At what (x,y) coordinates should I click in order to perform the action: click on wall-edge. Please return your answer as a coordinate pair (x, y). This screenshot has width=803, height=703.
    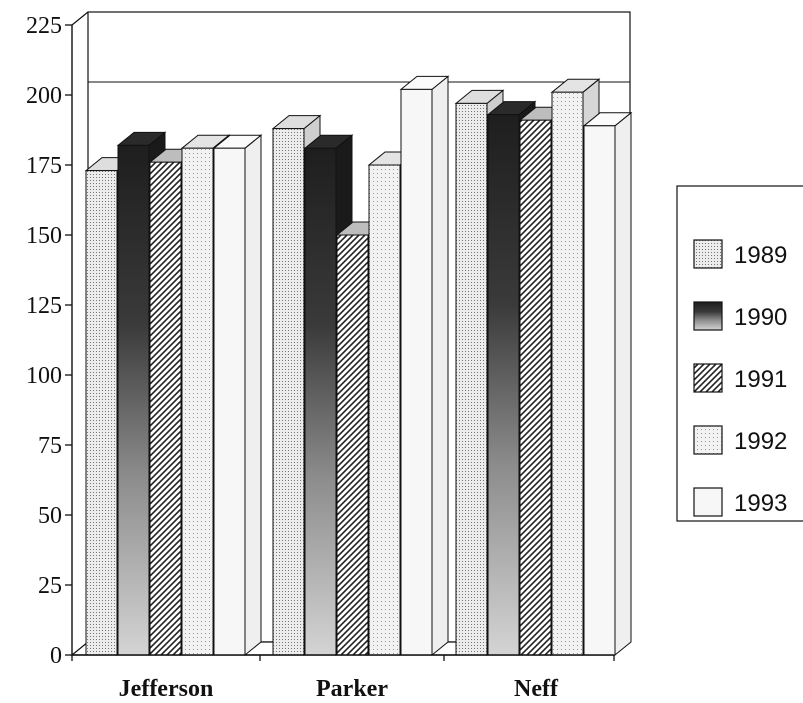
    Looking at the image, I should click on (80, 18).